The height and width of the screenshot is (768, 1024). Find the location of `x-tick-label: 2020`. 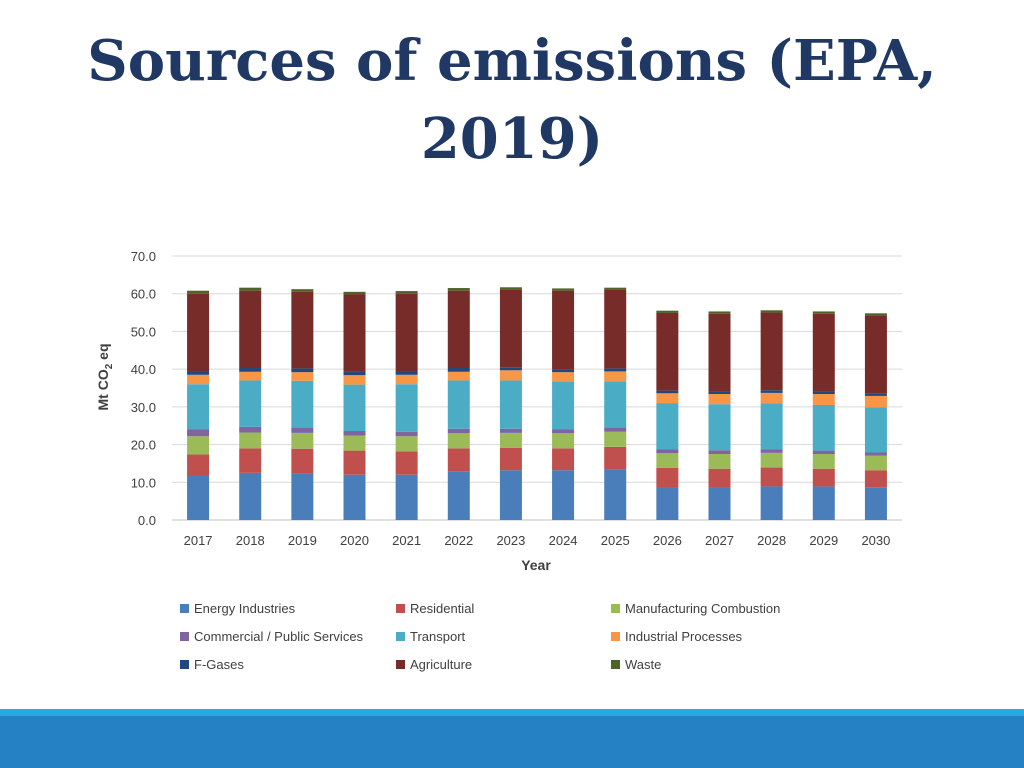

x-tick-label: 2020 is located at coordinates (354, 540).